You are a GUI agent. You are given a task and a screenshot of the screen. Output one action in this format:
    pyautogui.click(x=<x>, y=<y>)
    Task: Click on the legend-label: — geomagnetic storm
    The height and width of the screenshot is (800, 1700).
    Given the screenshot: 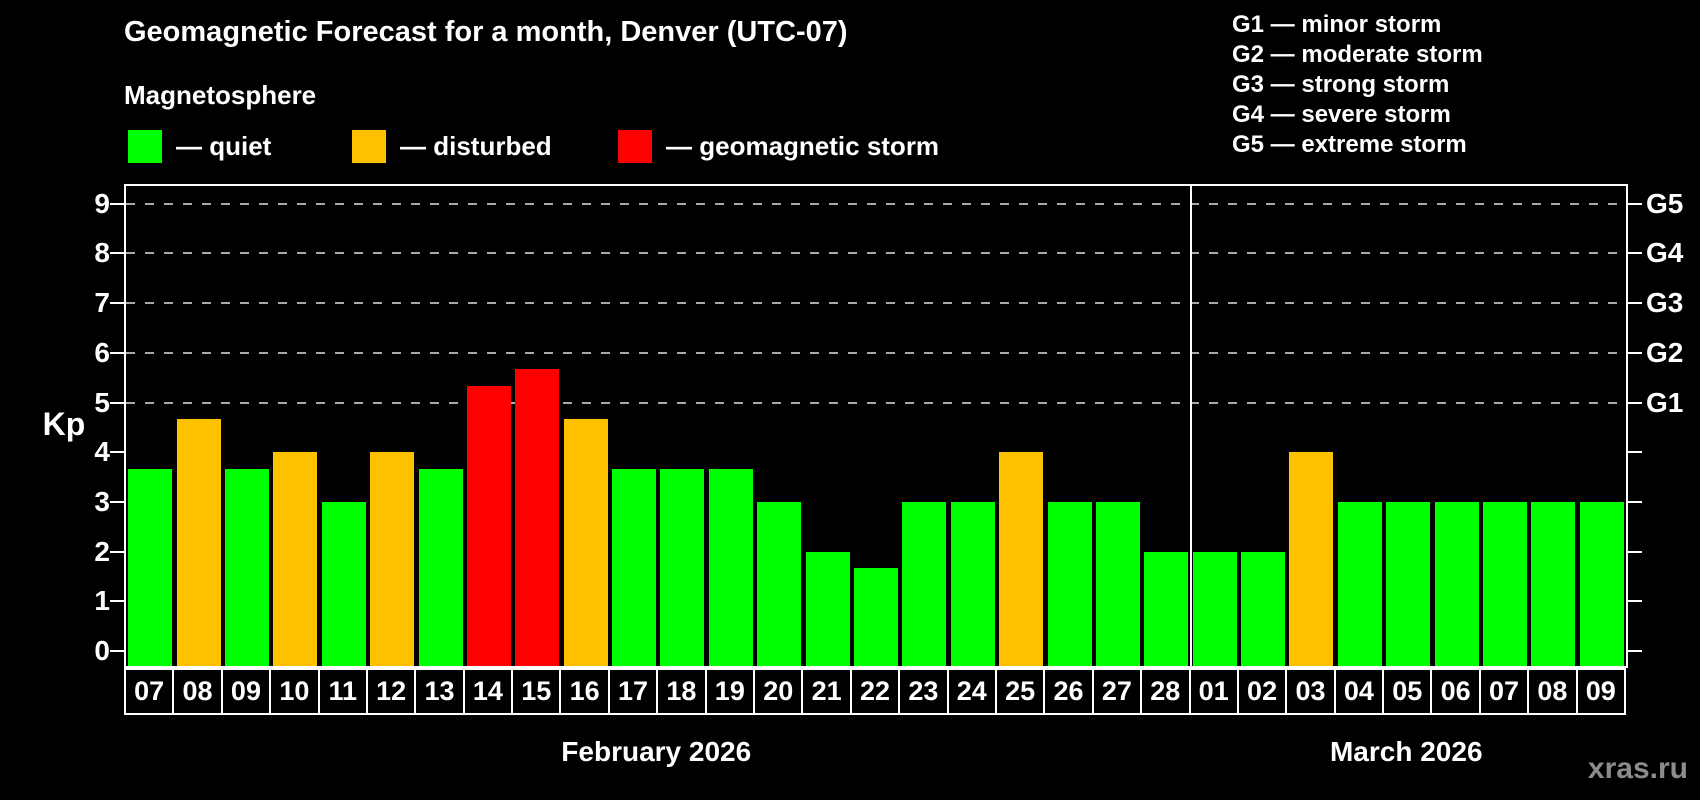 What is the action you would take?
    pyautogui.click(x=803, y=145)
    